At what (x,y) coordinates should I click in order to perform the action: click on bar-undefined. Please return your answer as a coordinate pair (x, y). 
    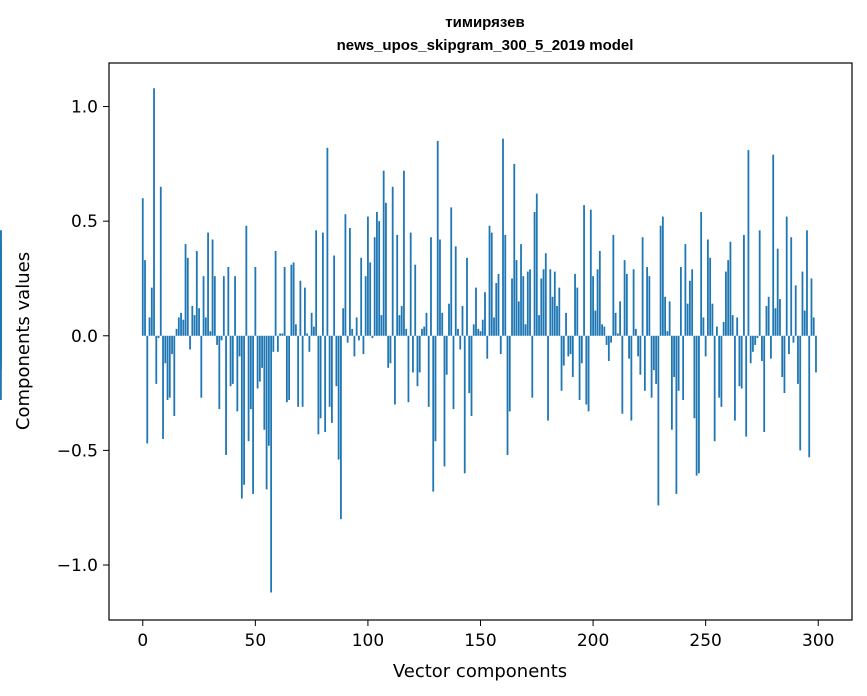
    Looking at the image, I should click on (1, 343).